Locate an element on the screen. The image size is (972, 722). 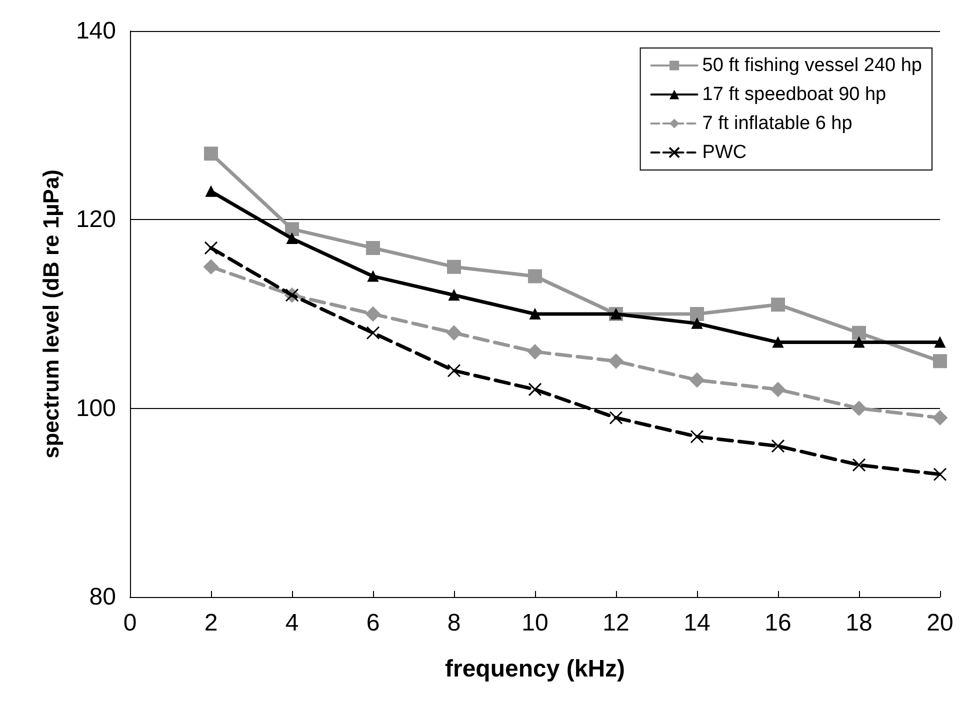
x-tick-label: 8 is located at coordinates (454, 623).